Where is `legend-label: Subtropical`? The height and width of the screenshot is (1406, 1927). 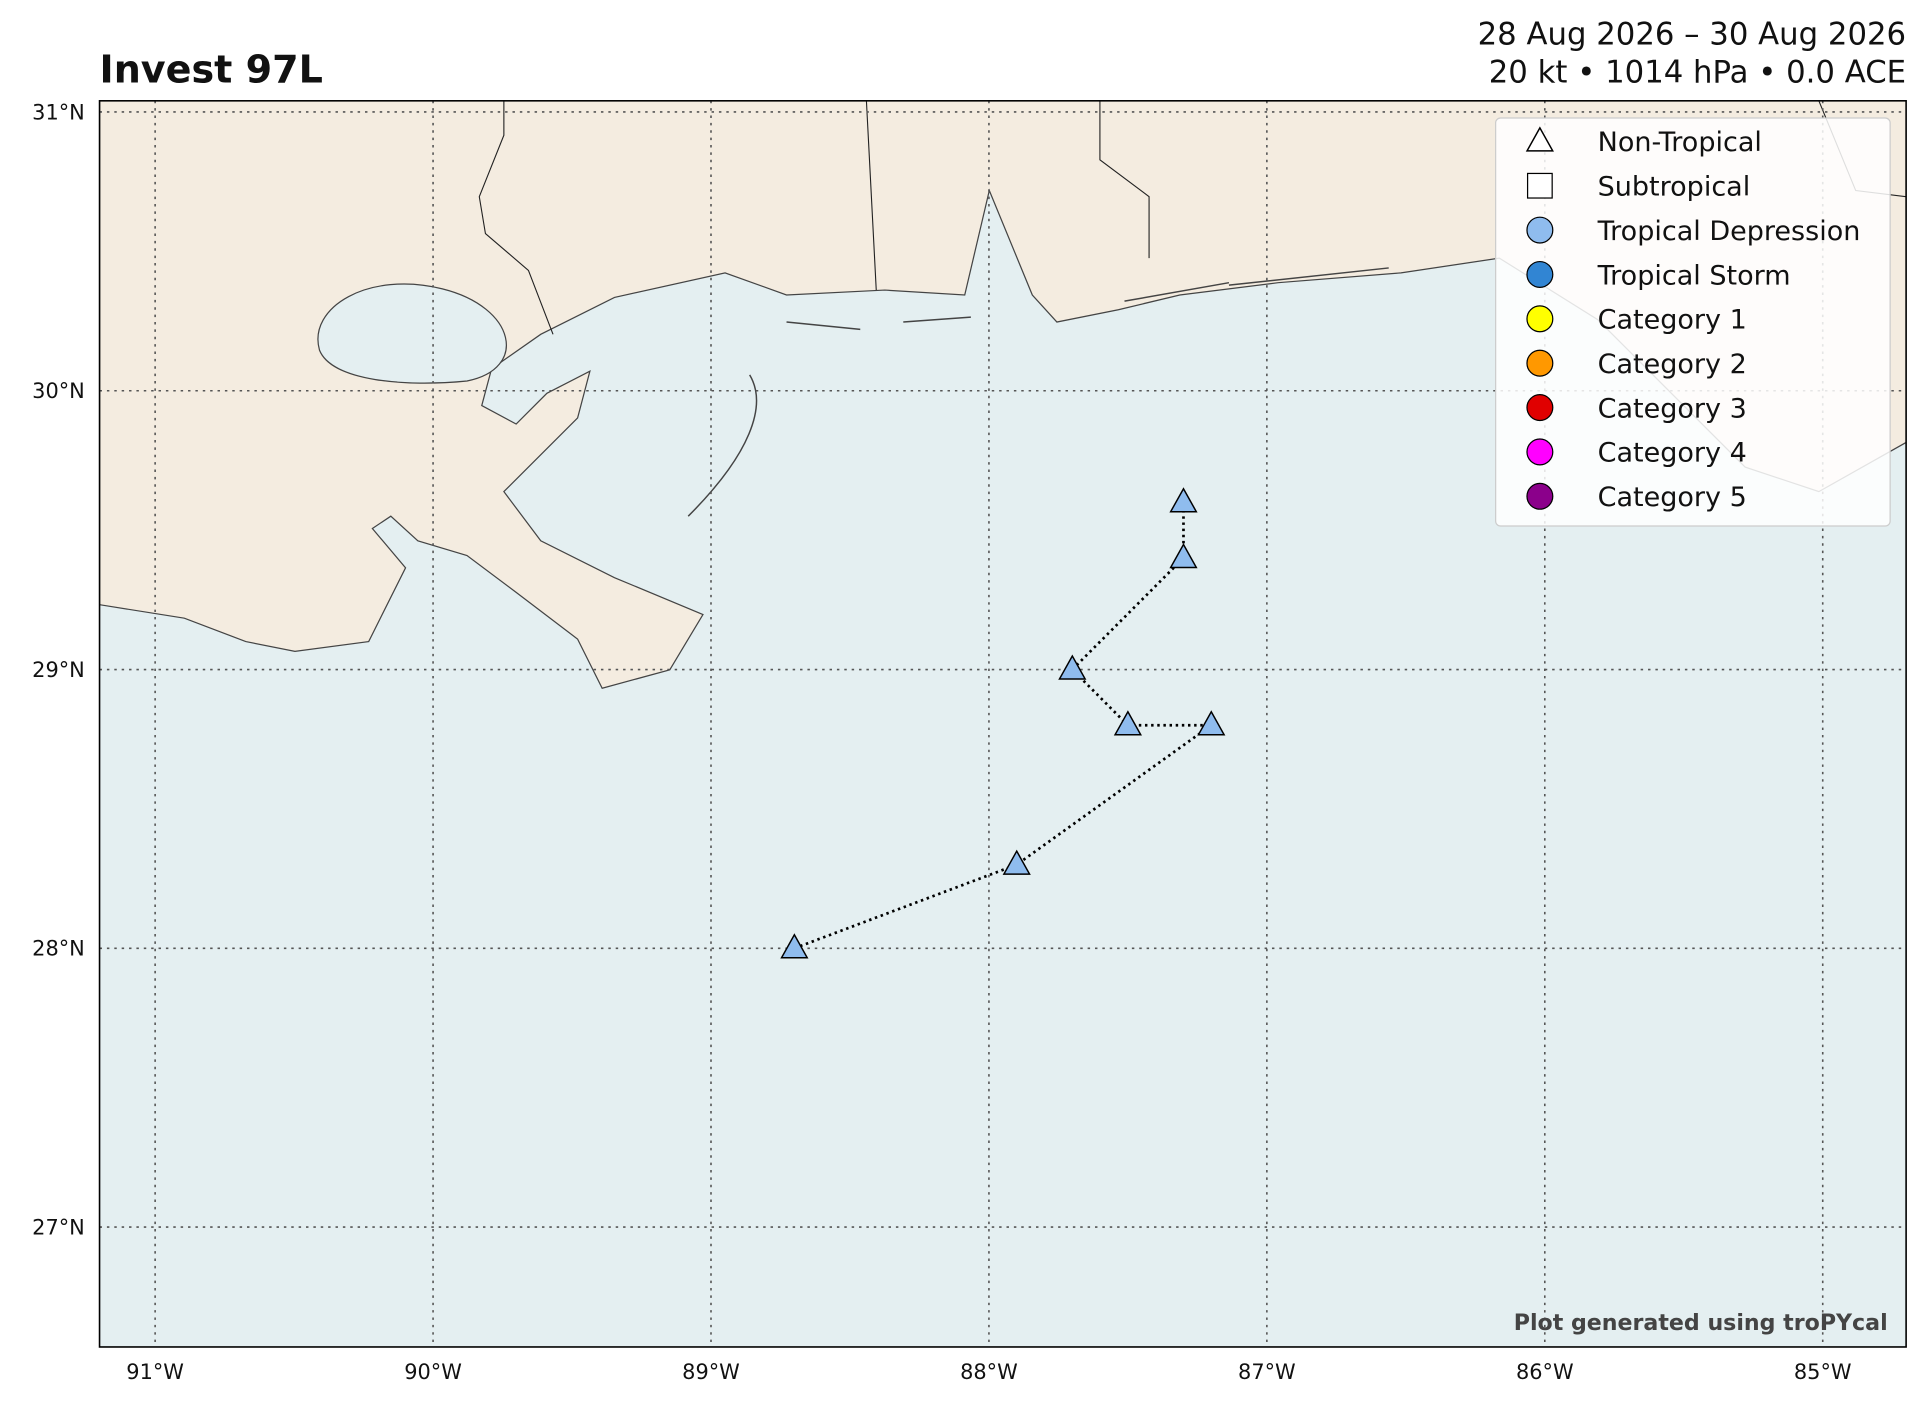
legend-label: Subtropical is located at coordinates (1674, 187).